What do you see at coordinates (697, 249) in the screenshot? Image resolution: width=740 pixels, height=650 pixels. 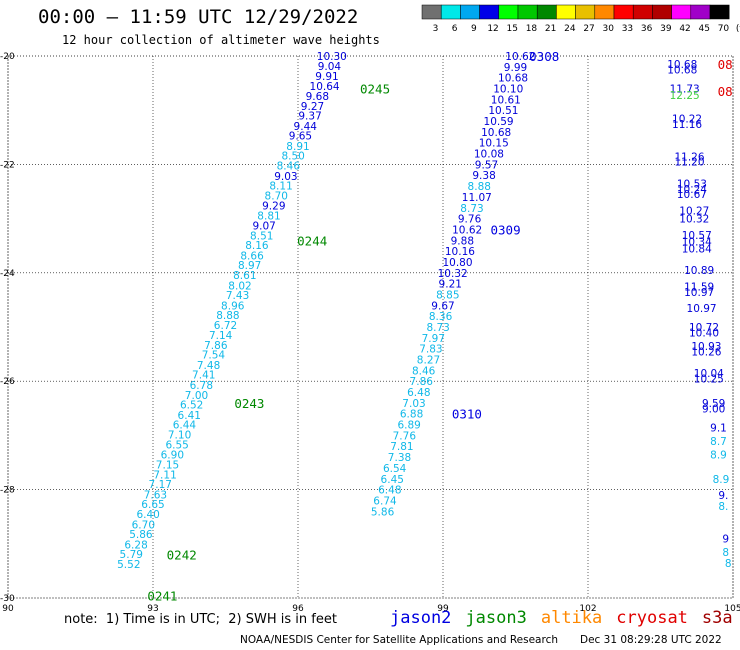 I see `wave-height-value: 10.84` at bounding box center [697, 249].